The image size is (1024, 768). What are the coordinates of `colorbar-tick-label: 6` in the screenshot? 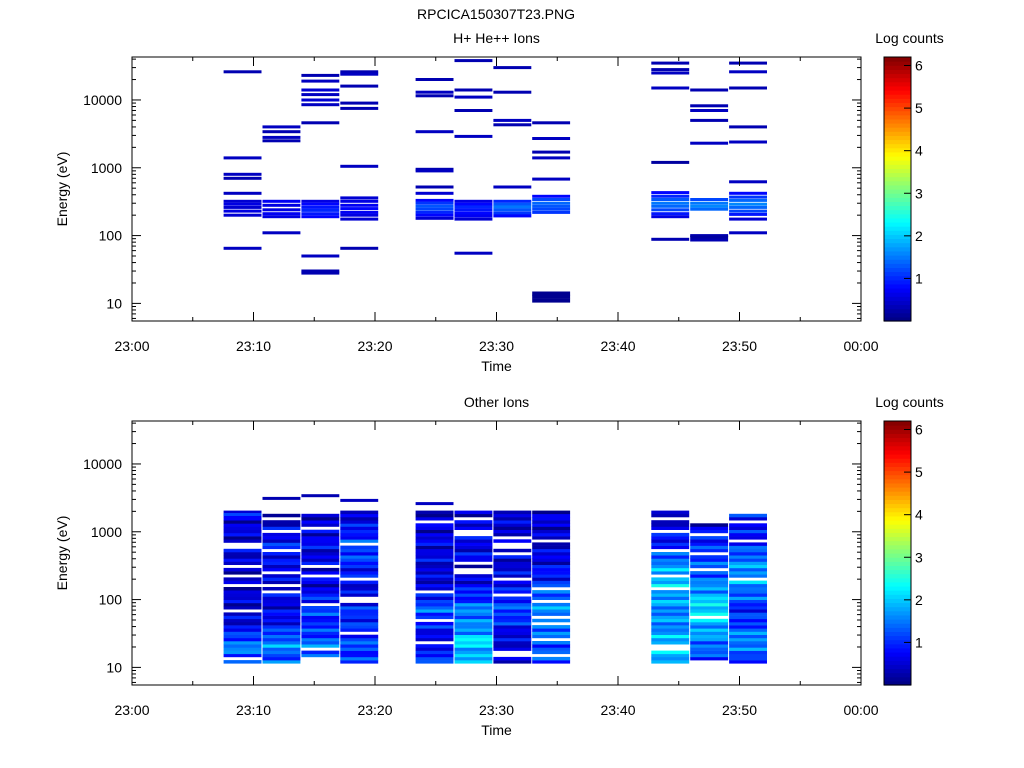 It's located at (919, 66).